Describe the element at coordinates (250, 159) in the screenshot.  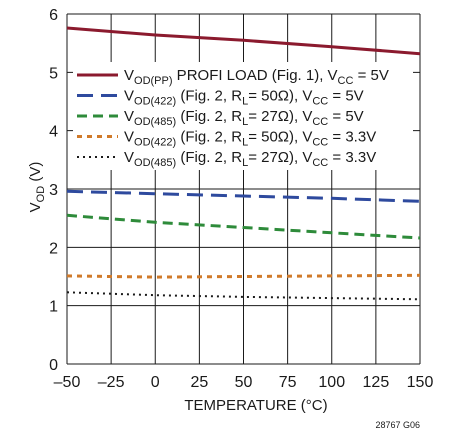
I see `legend-entry-5: VOD(485) (Fig. 2, RL= 27Ω), VCC = 3.3V` at that location.